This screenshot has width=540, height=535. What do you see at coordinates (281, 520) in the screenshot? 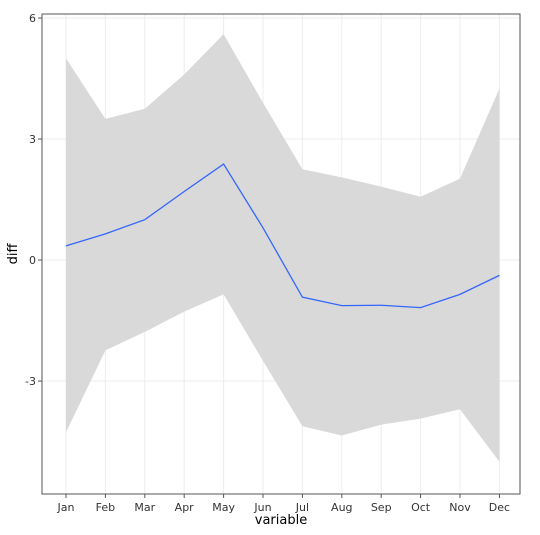
I see `x-axis-title: variable` at bounding box center [281, 520].